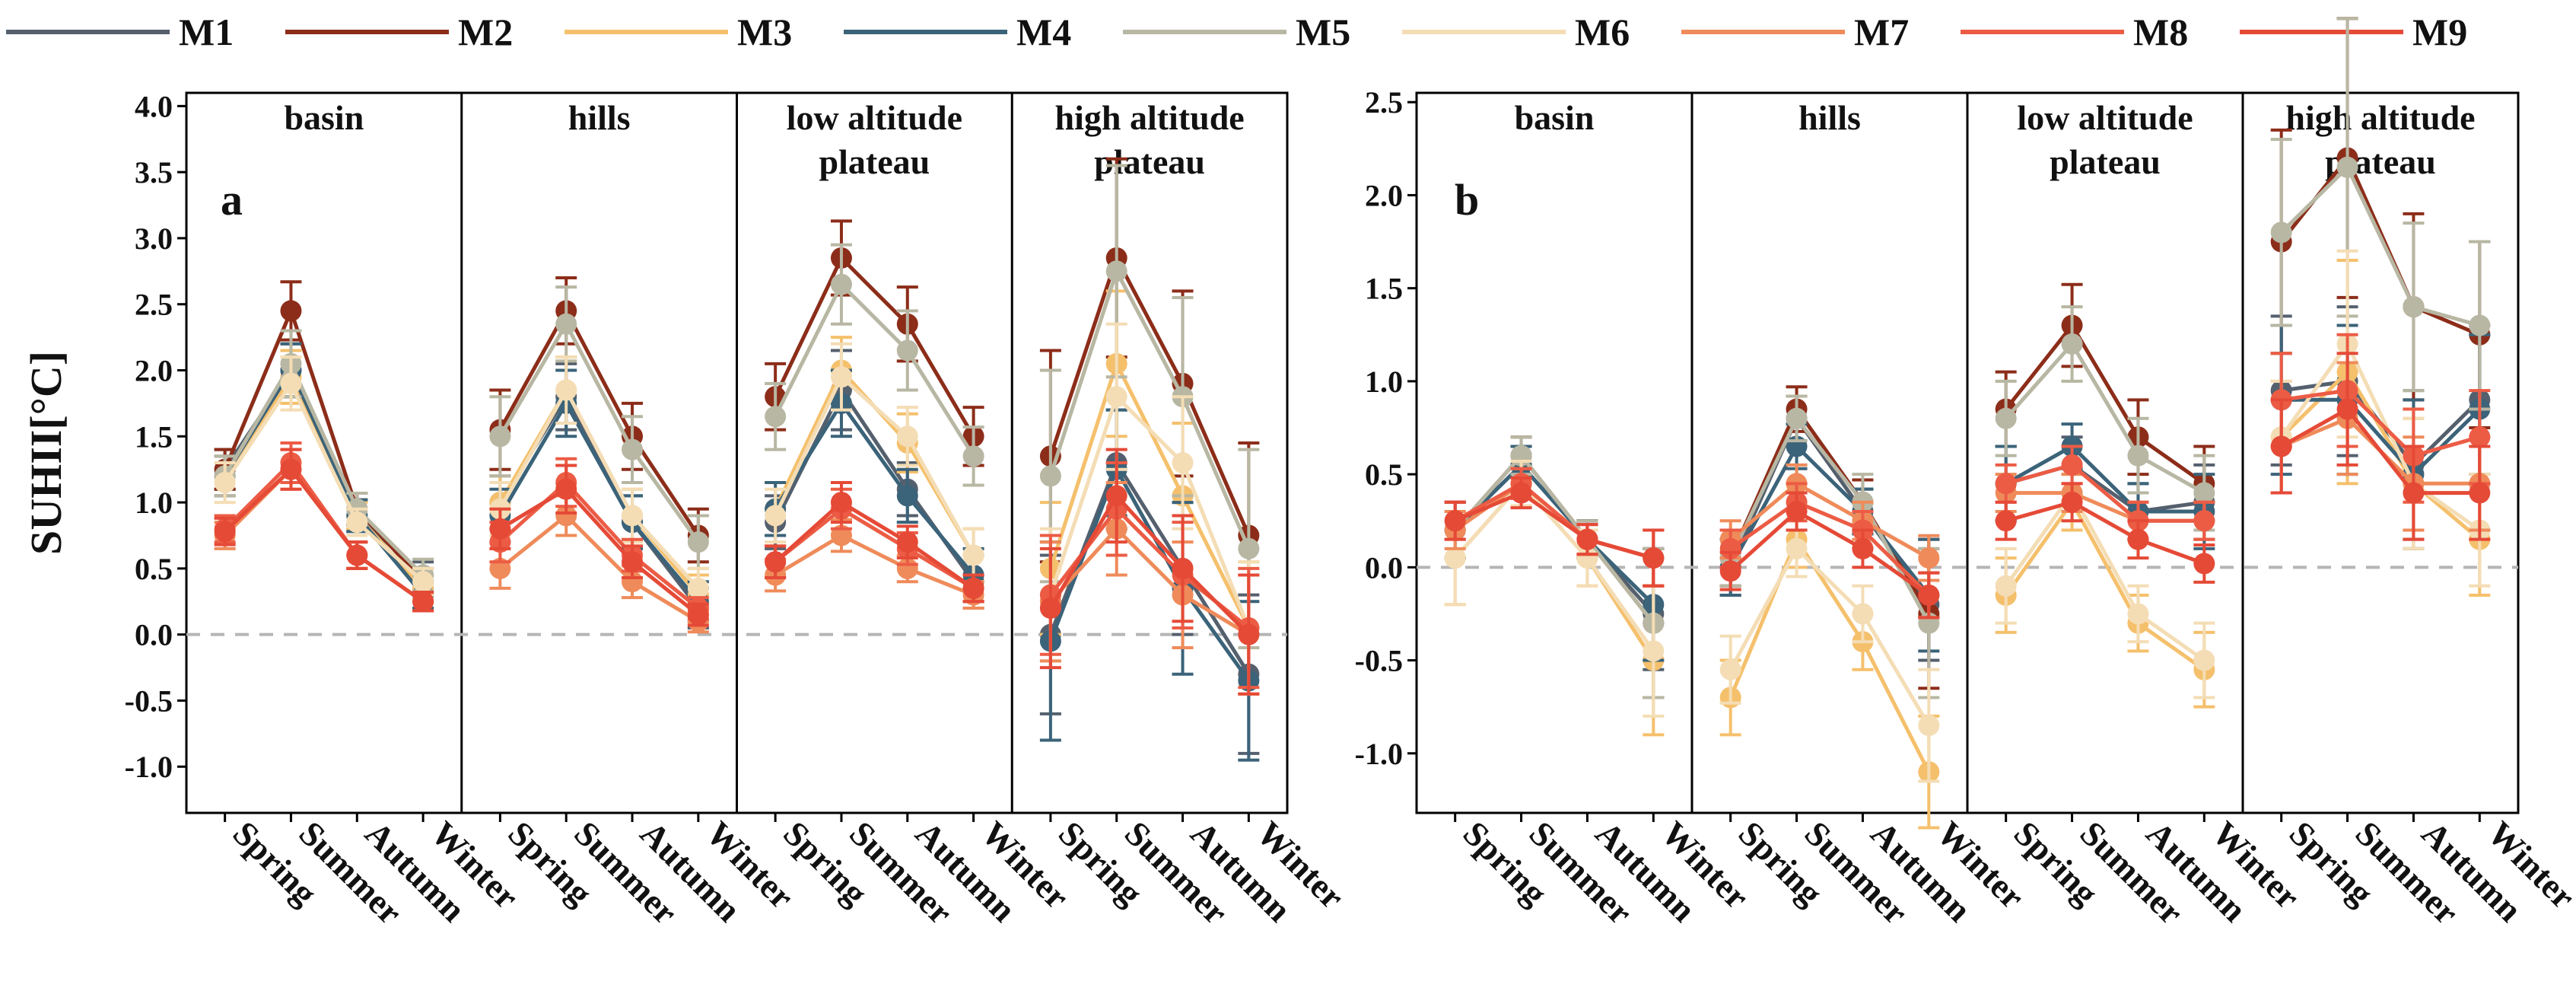  Describe the element at coordinates (1795, 32) in the screenshot. I see `legend-item-m7: M7` at that location.